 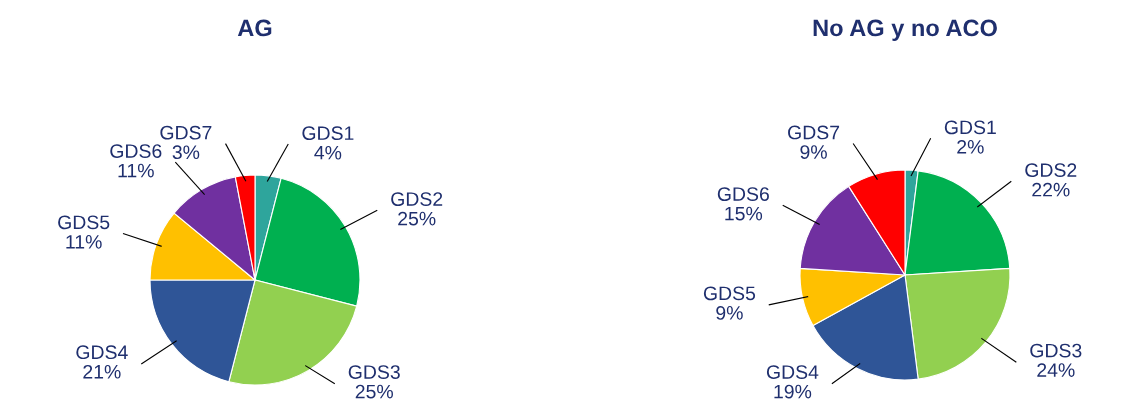 What do you see at coordinates (970, 146) in the screenshot?
I see `data-label: 2%` at bounding box center [970, 146].